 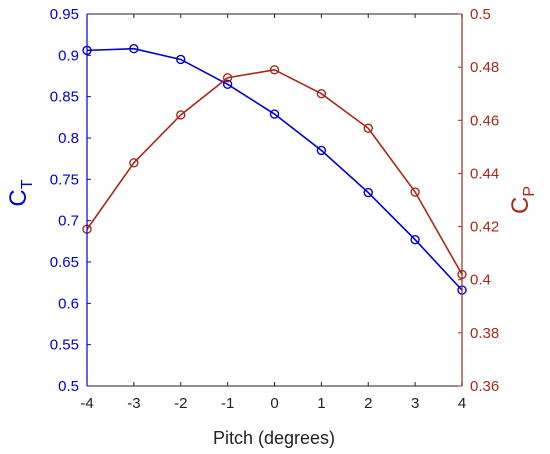 I want to click on right-tick-label: 0.4, so click(x=480, y=280).